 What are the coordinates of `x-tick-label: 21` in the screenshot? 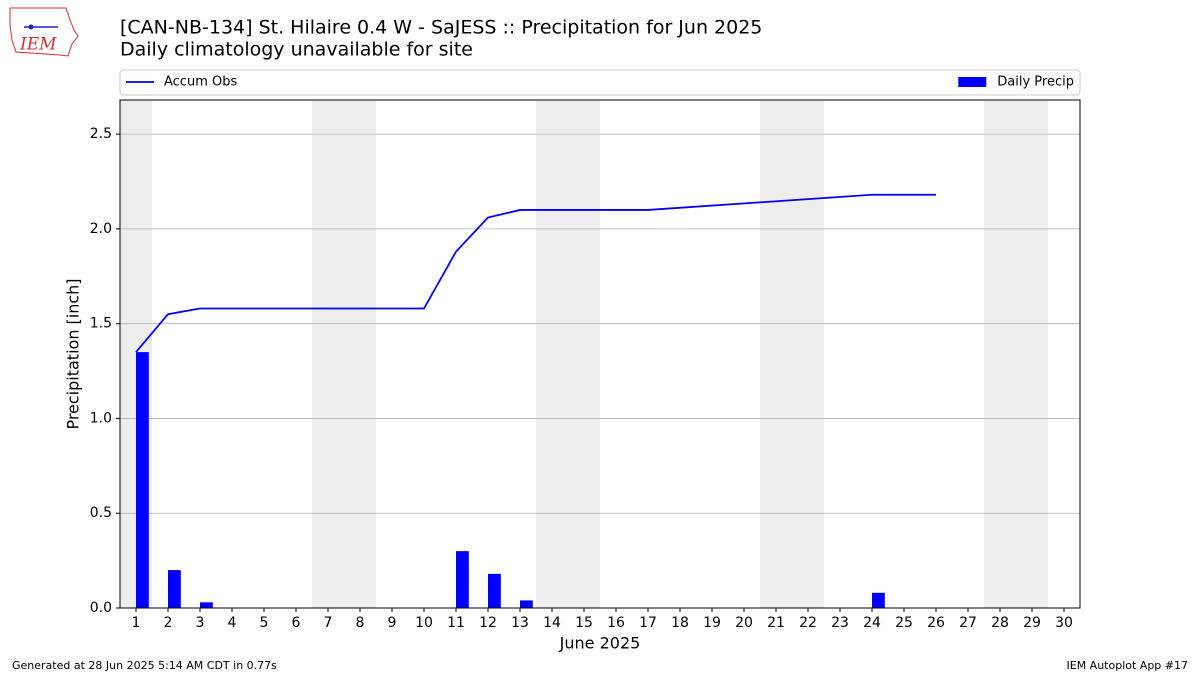 It's located at (776, 623).